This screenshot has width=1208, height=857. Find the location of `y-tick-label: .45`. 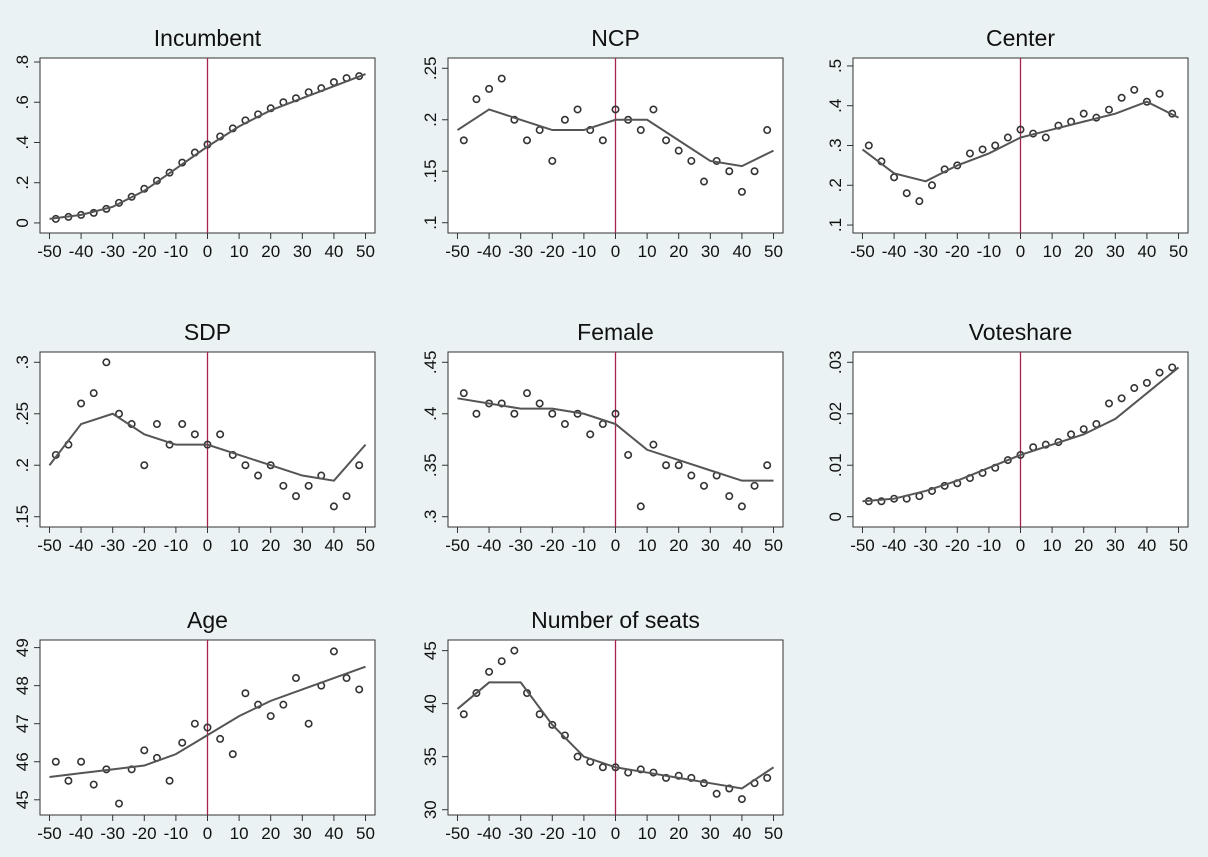

y-tick-label: .45 is located at coordinates (430, 362).